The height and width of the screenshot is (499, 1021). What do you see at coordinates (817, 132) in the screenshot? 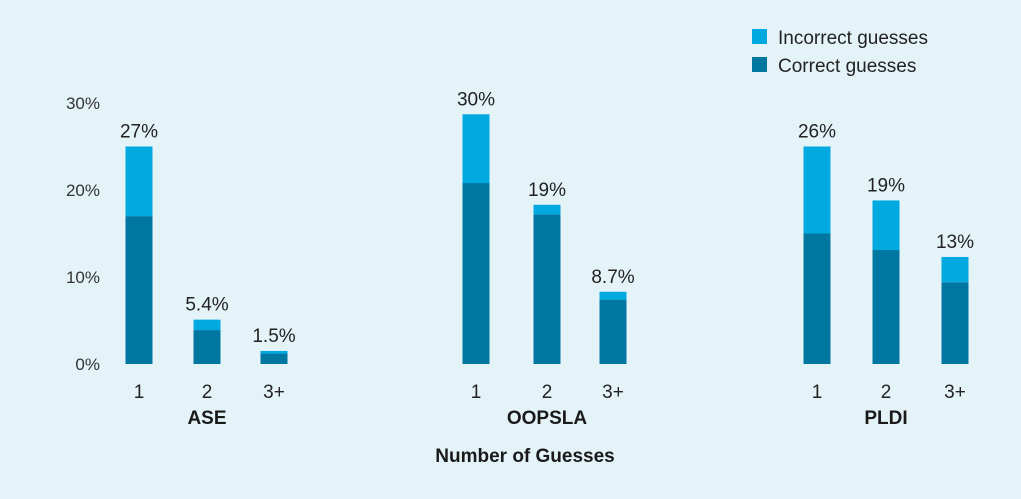
I see `data-label: 26%` at bounding box center [817, 132].